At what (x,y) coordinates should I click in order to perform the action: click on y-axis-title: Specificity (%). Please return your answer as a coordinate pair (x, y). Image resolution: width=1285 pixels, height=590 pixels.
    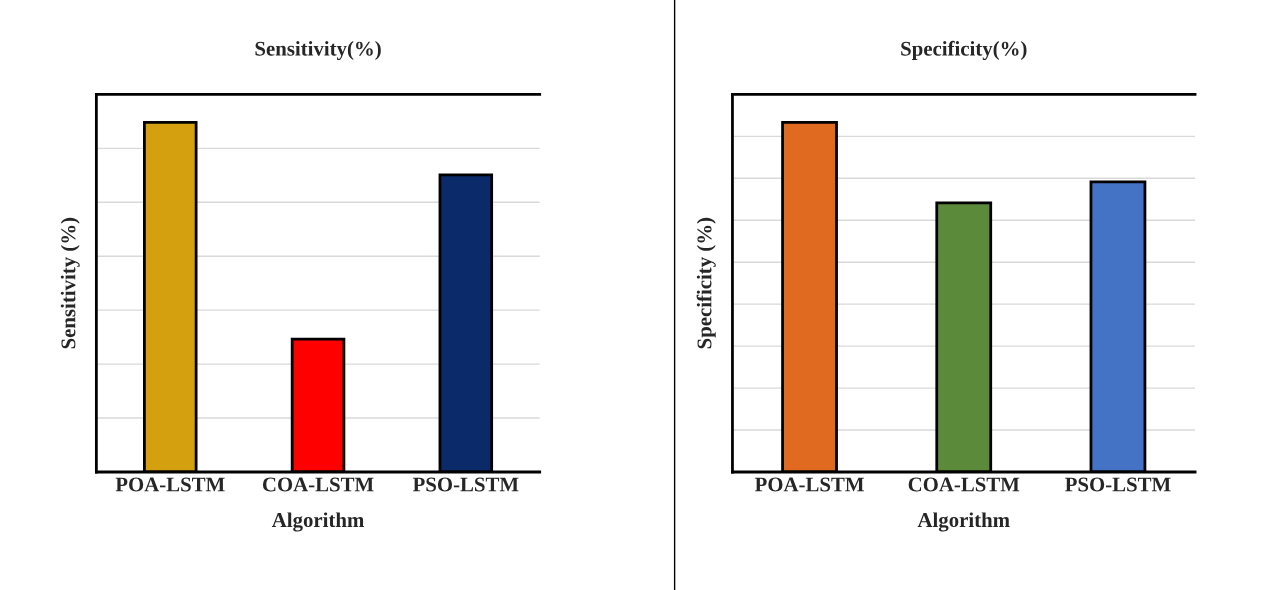
    Looking at the image, I should click on (706, 283).